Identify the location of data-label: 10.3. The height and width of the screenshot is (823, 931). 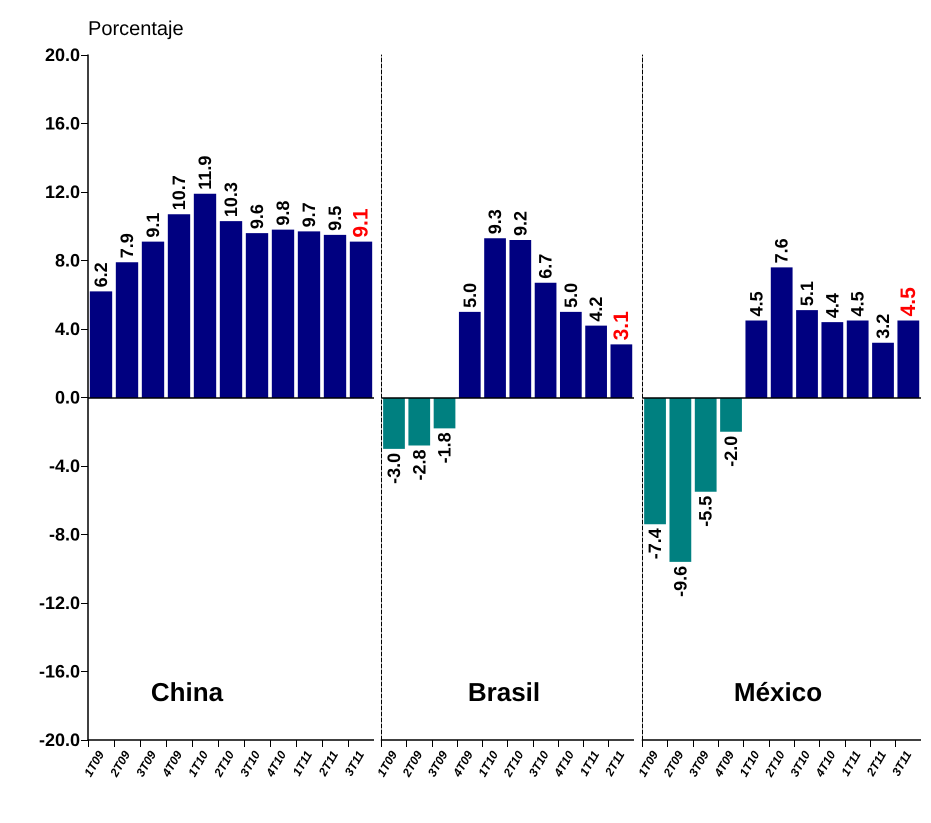
(231, 200).